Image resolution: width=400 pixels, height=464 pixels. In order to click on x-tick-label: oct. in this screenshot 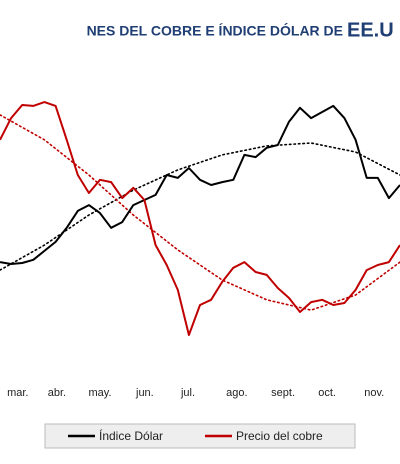, I will do `click(327, 393)`.